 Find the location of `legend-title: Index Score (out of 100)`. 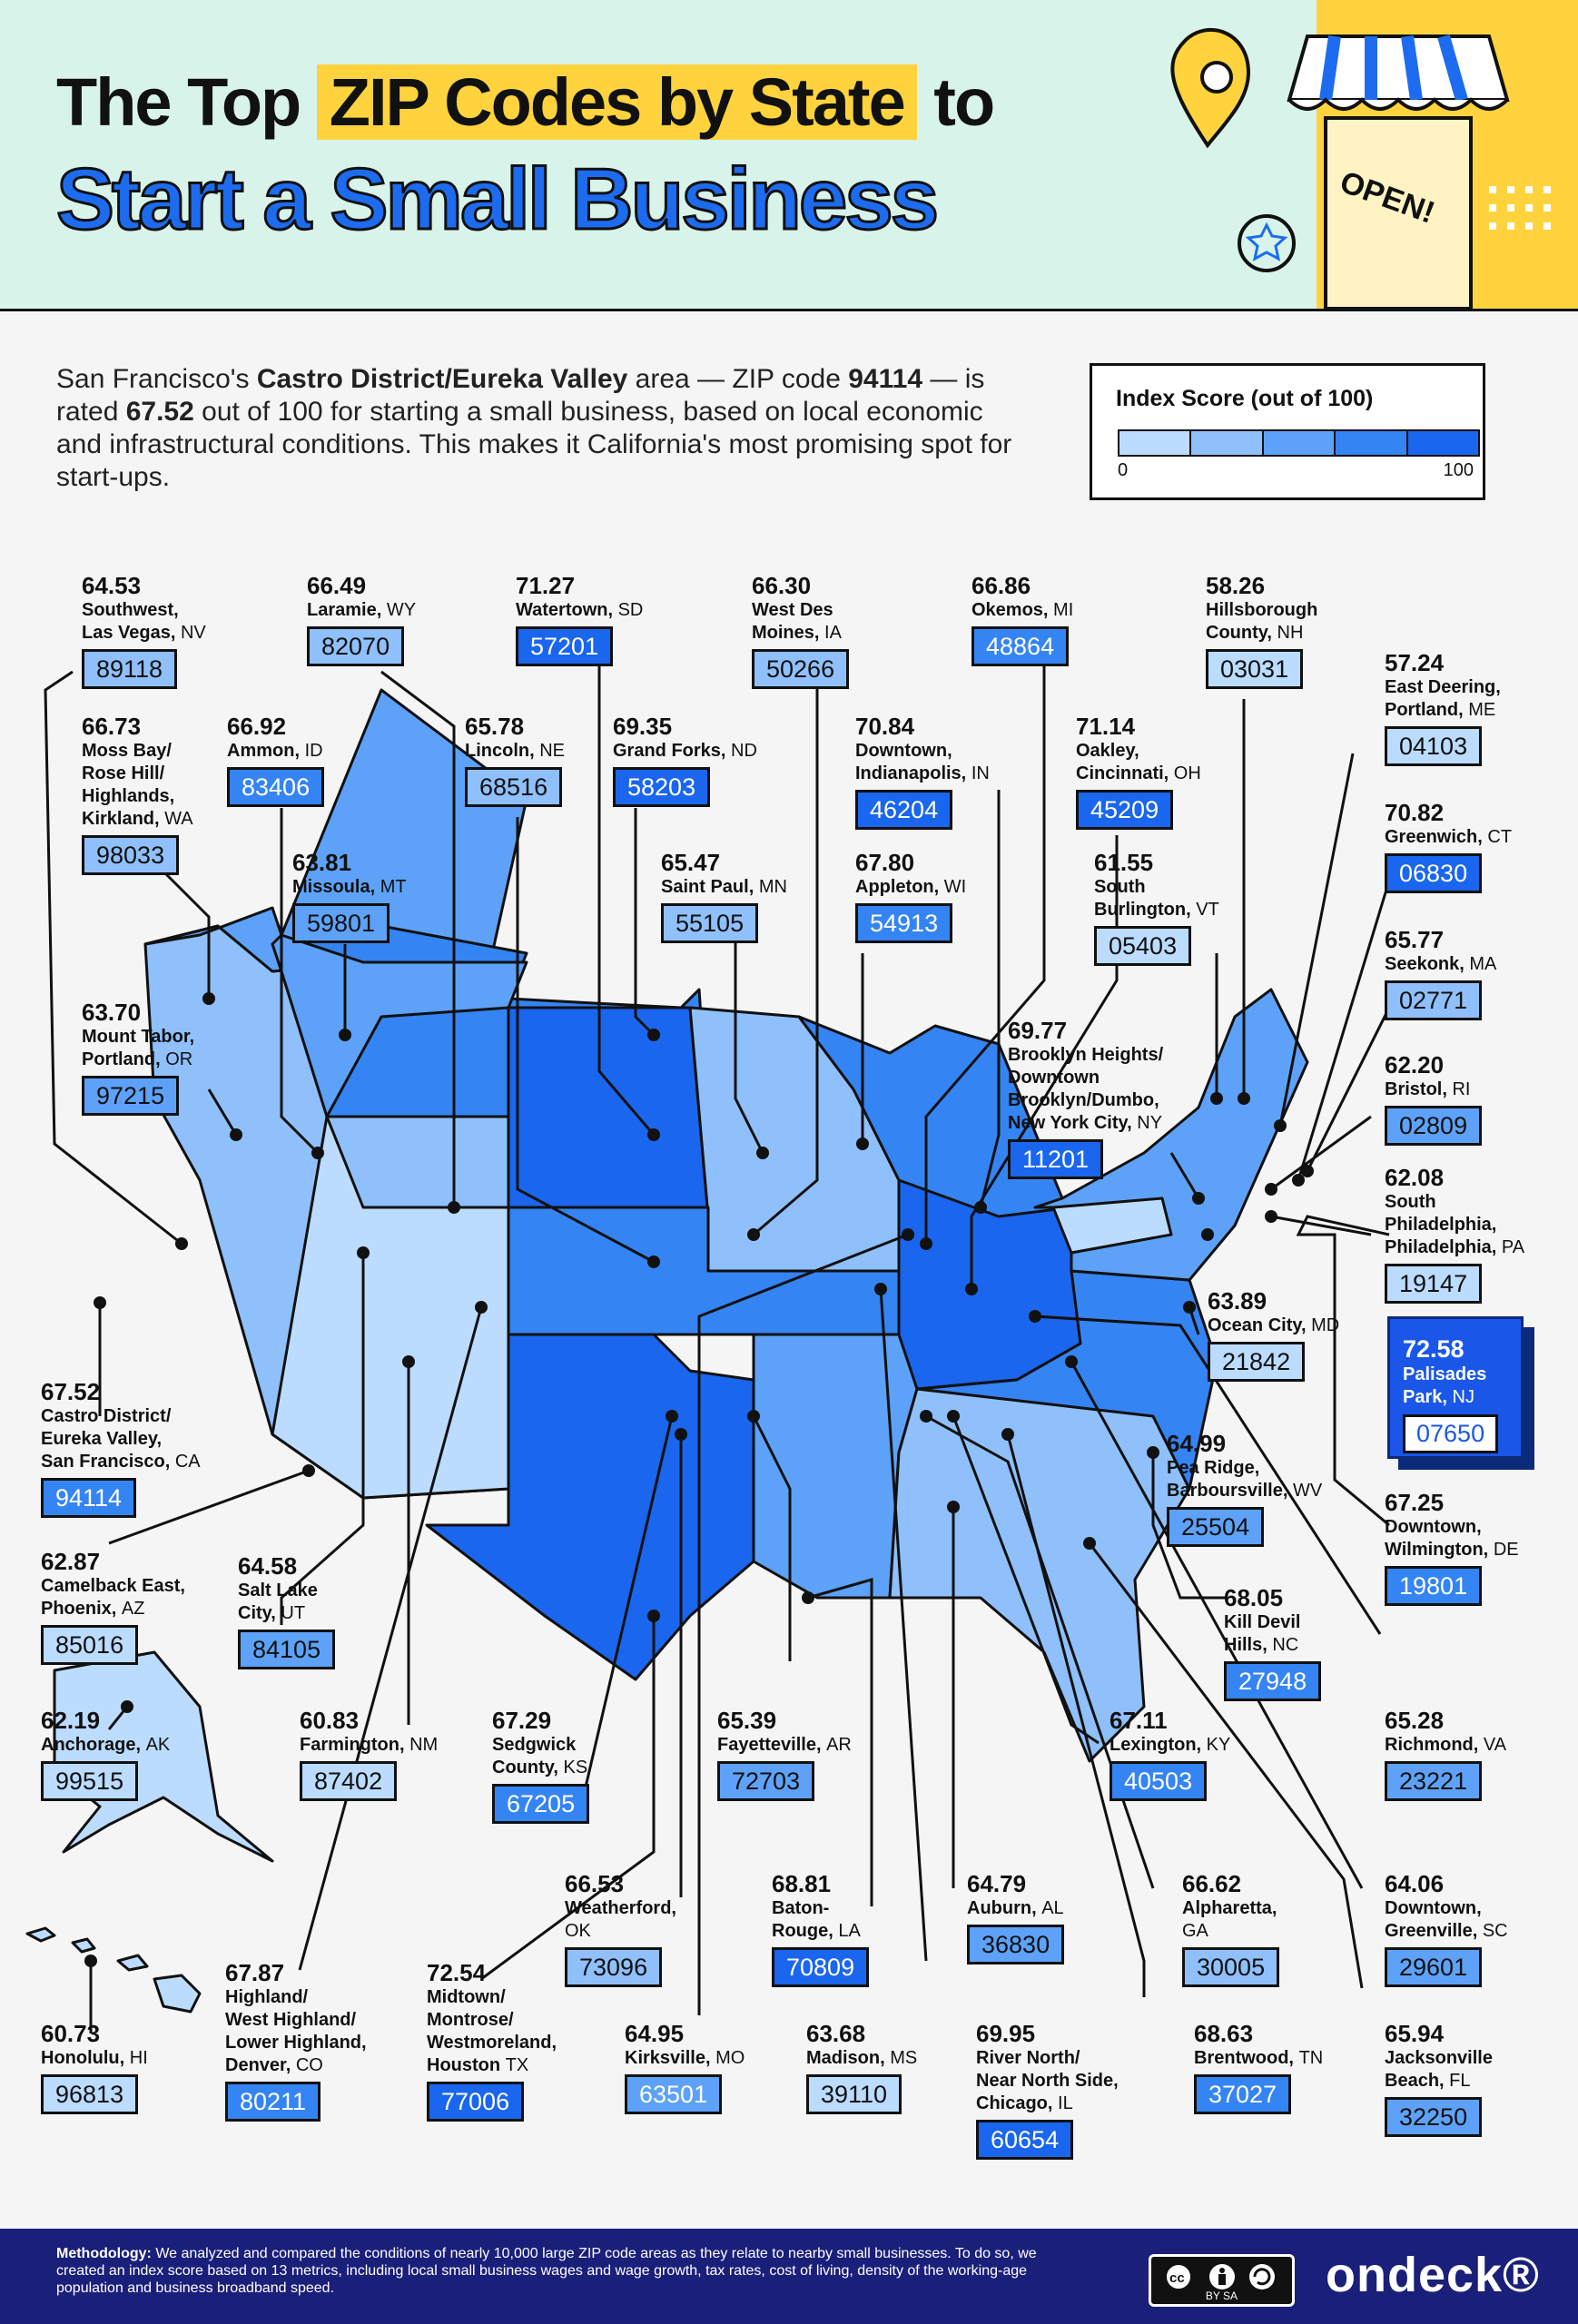

legend-title: Index Score (out of 100) is located at coordinates (1245, 398).